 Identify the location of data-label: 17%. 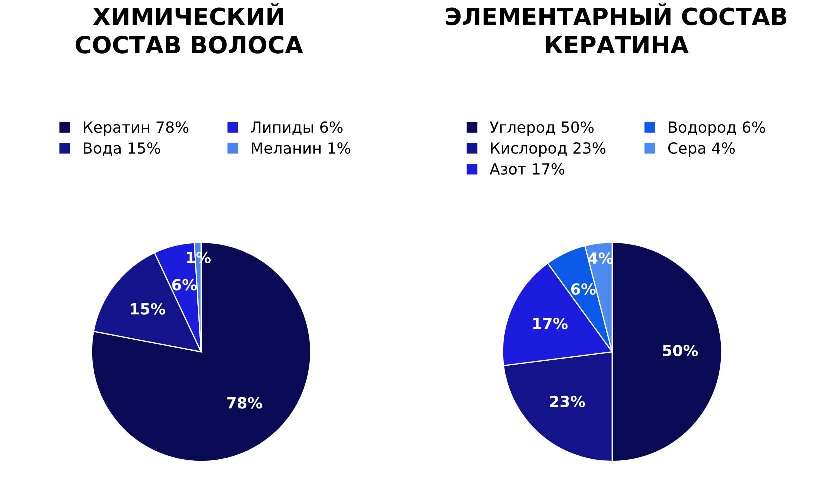
(551, 324).